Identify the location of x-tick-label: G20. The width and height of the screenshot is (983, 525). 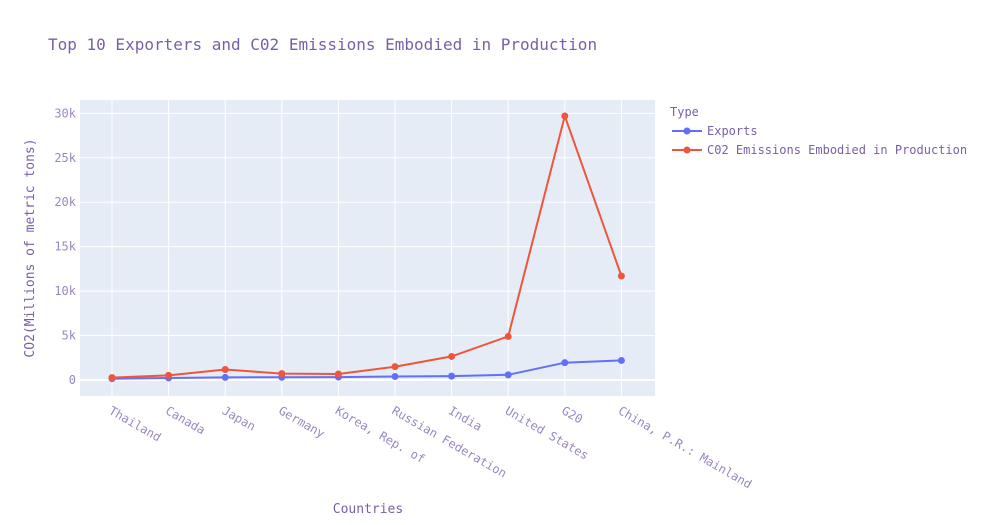
(572, 414).